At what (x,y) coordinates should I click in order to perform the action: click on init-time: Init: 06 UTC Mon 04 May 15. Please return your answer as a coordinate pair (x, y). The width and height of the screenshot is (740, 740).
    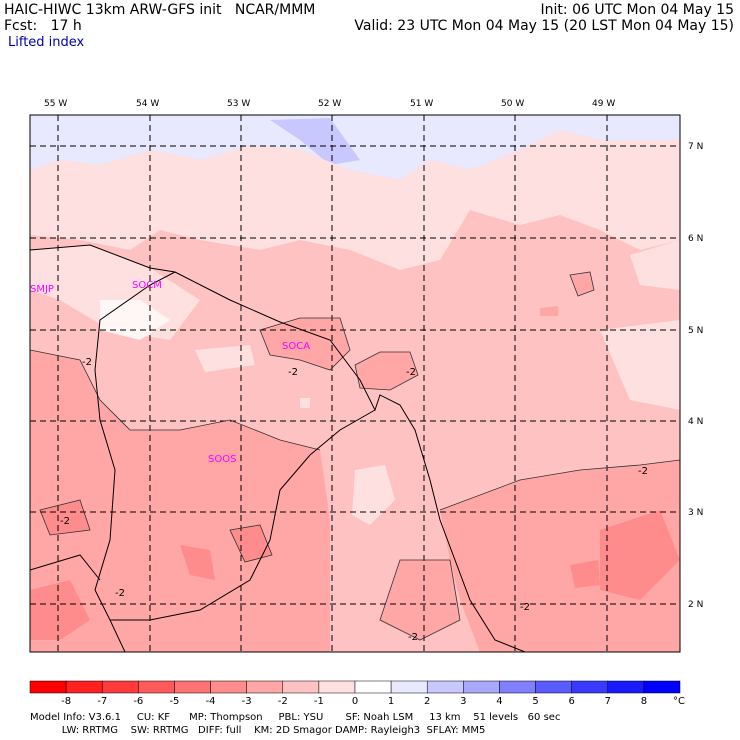
    Looking at the image, I should click on (637, 10).